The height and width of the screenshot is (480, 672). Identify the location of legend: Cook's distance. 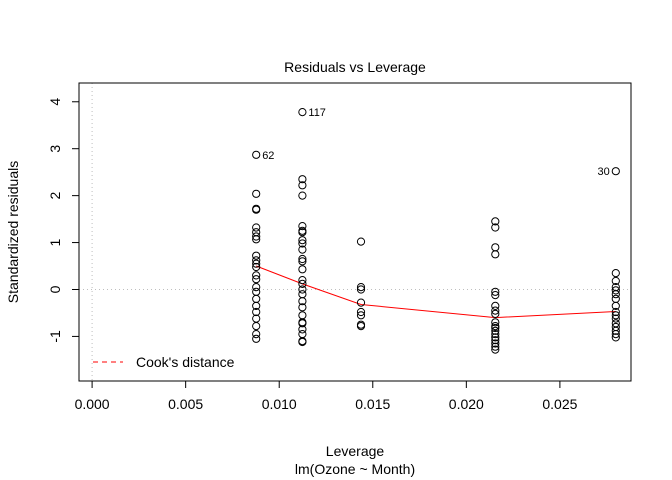
(164, 362).